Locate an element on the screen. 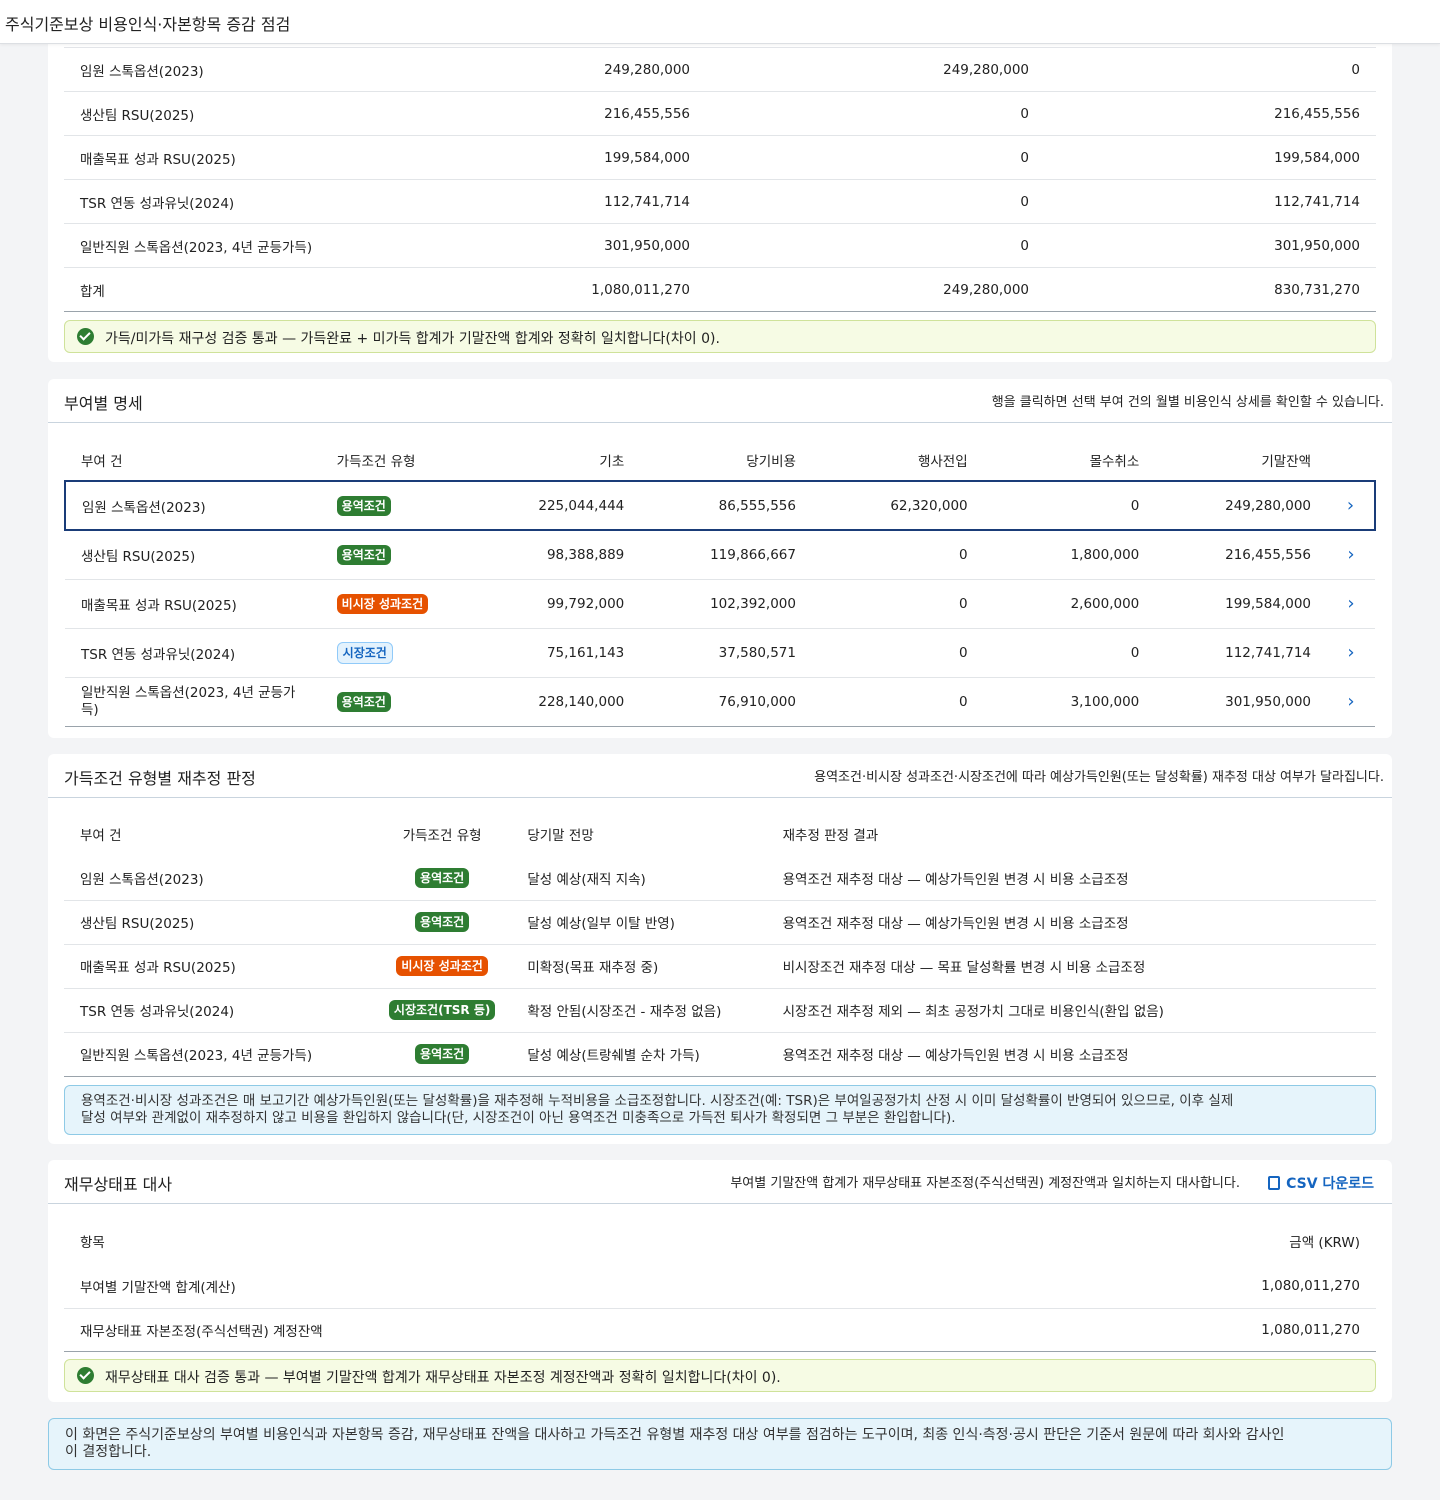  csv-download-label: CSV 다운로드 is located at coordinates (1330, 1184).